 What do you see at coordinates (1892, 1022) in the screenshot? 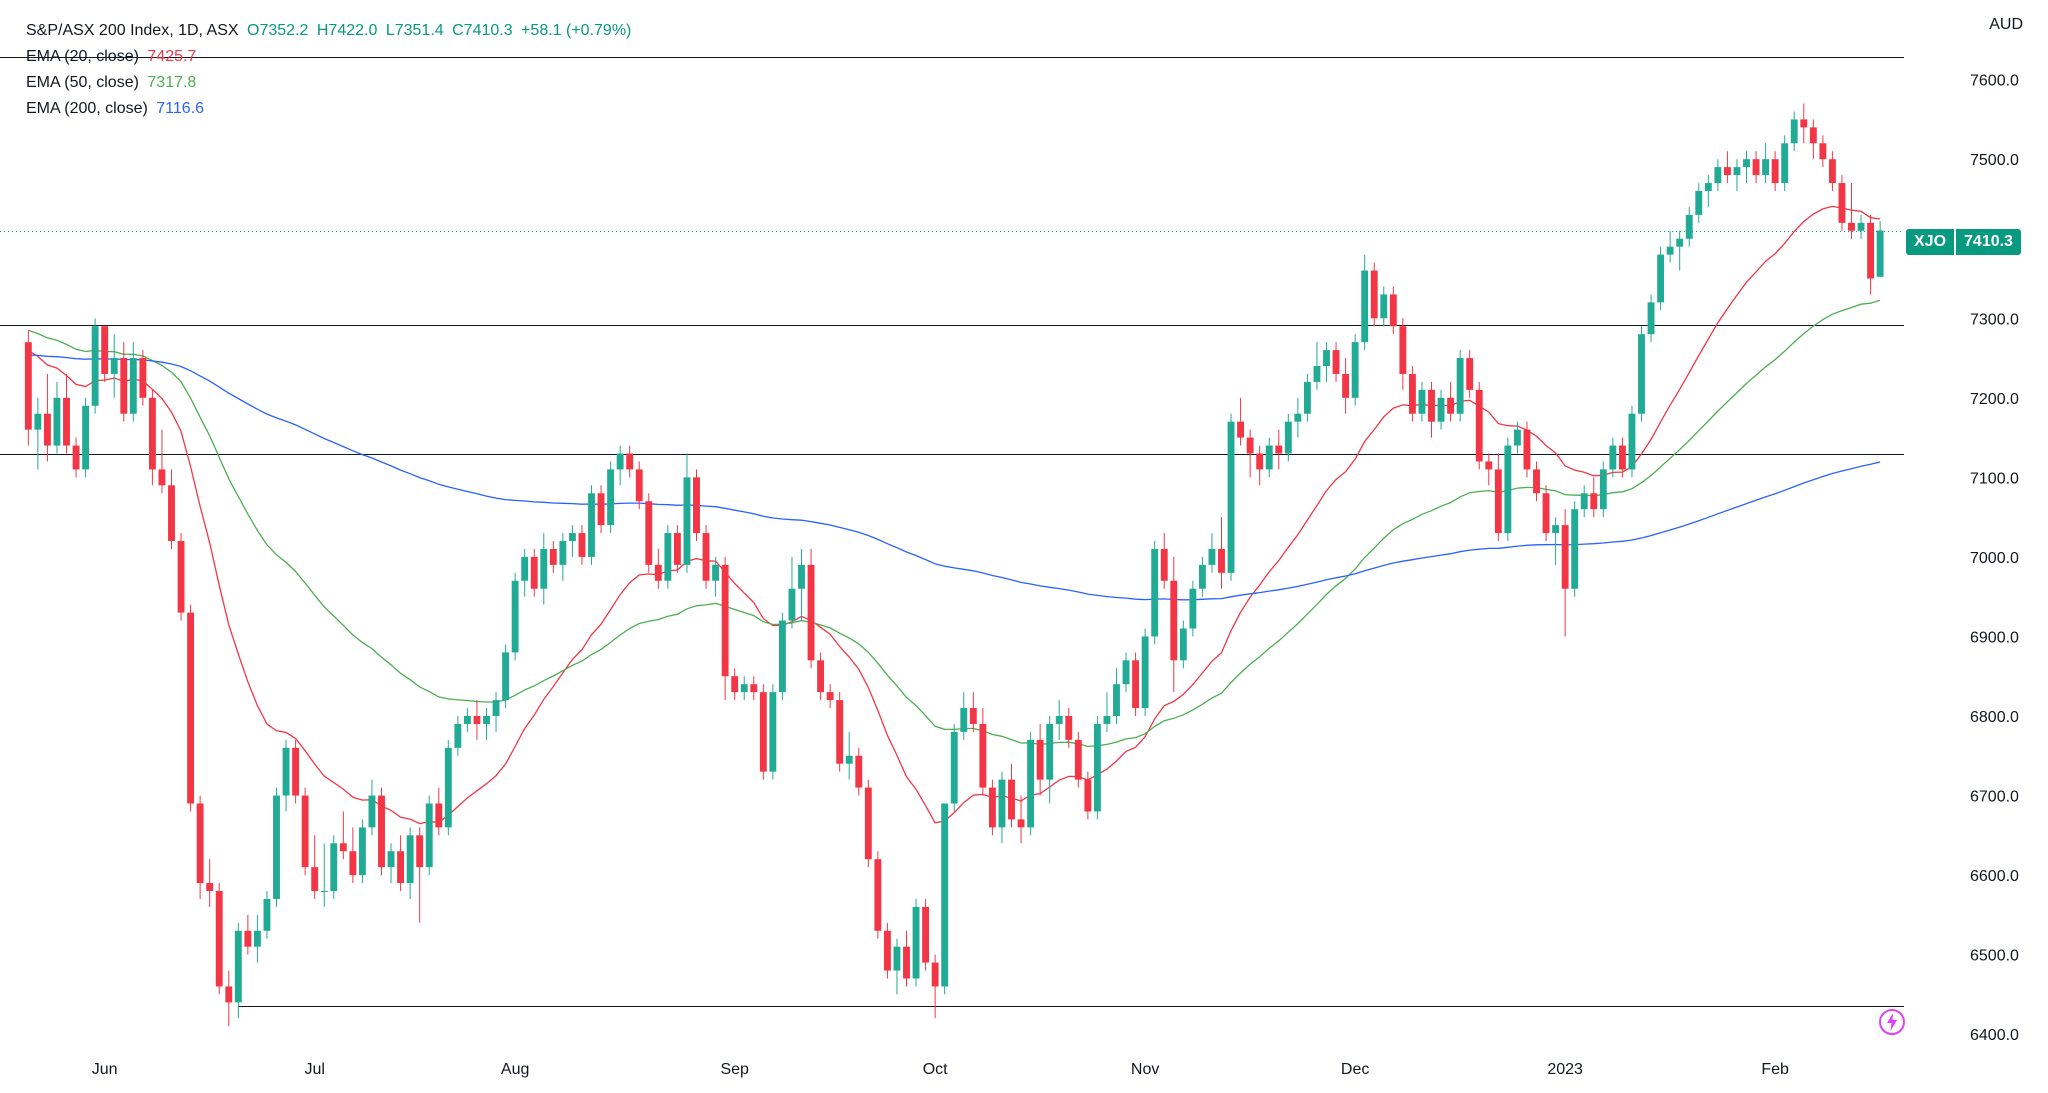
I see `lightning-bolt-icon` at bounding box center [1892, 1022].